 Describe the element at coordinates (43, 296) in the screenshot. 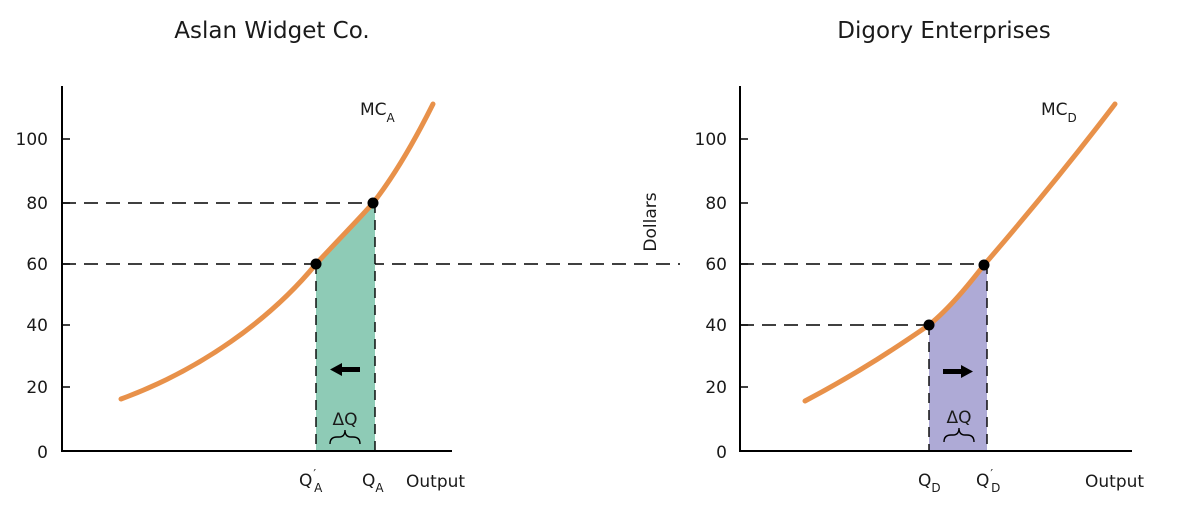

I see `y-ticks-left: 100 80 60 40 20 0` at that location.